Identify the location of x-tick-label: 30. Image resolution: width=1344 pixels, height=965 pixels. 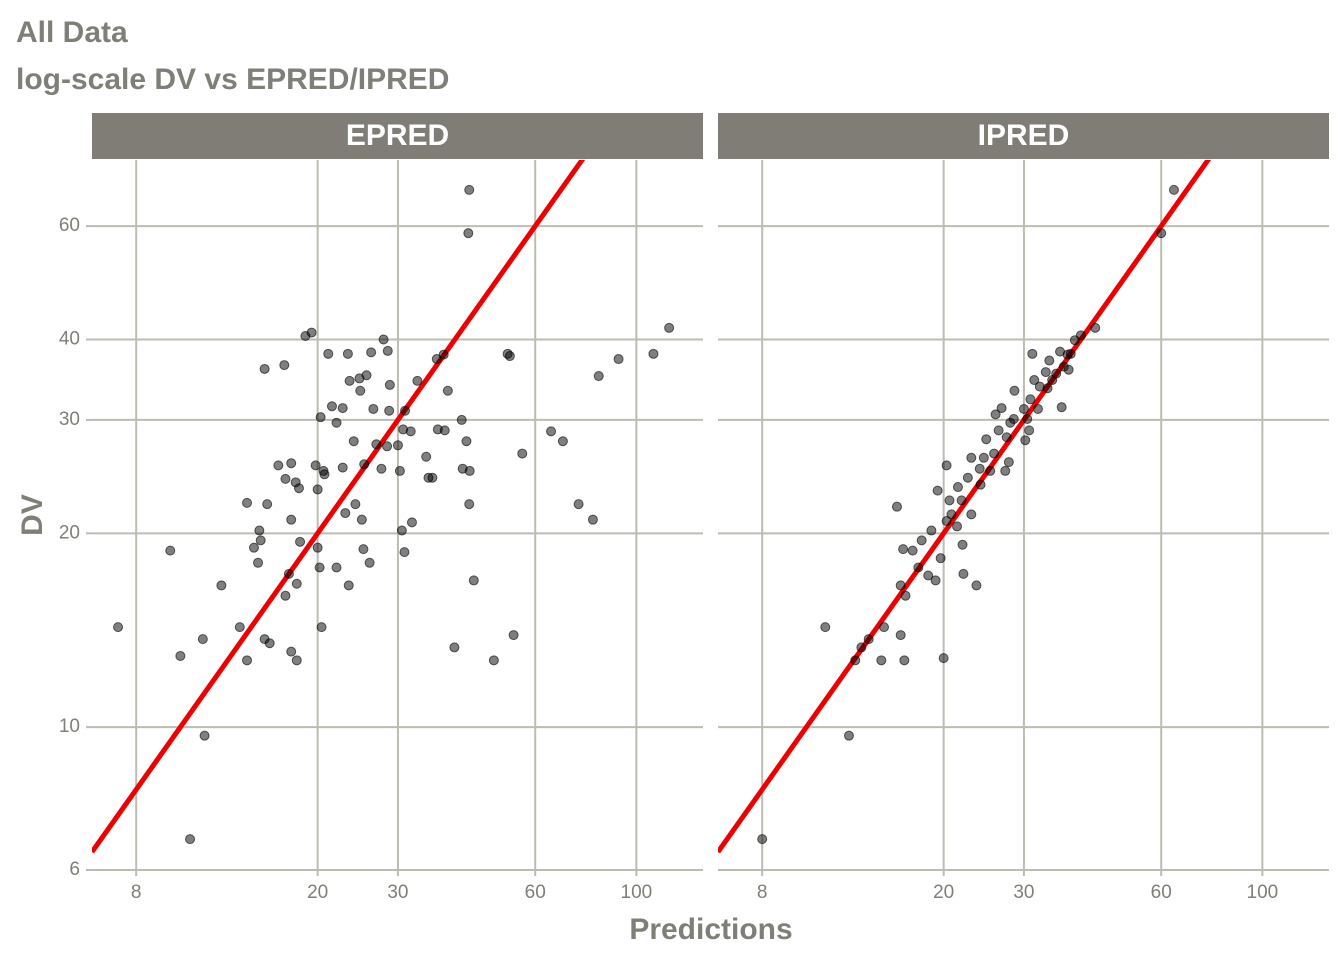
(1023, 892).